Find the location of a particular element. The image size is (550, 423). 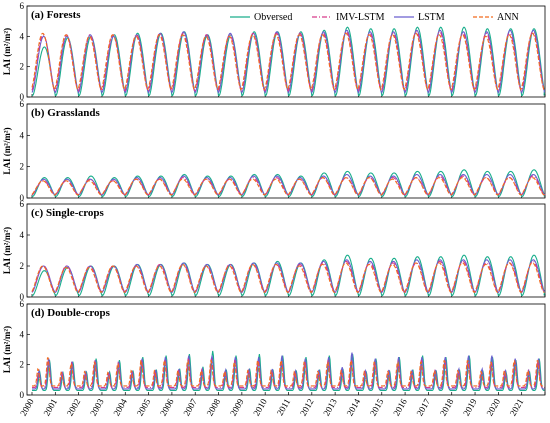

panel-title: (a) Forests is located at coordinates (56, 15).